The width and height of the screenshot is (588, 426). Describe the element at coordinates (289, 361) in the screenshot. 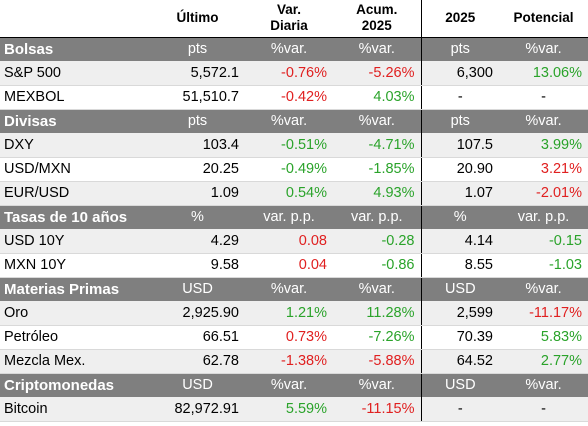

I see `row-var-diaria: -1.38%` at that location.